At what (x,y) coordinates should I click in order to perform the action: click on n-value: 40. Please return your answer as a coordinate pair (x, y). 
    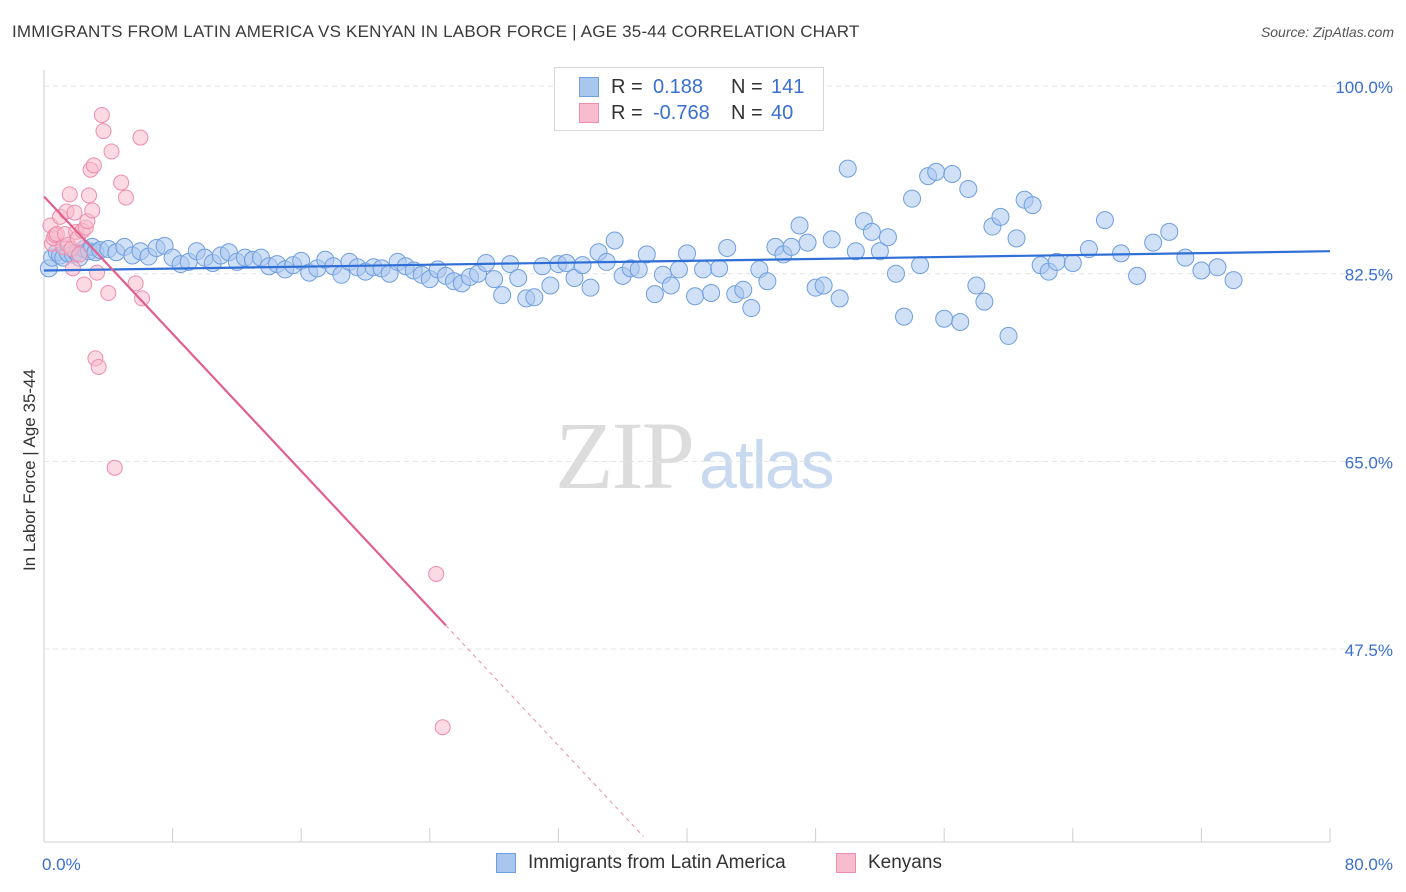
    Looking at the image, I should click on (782, 112).